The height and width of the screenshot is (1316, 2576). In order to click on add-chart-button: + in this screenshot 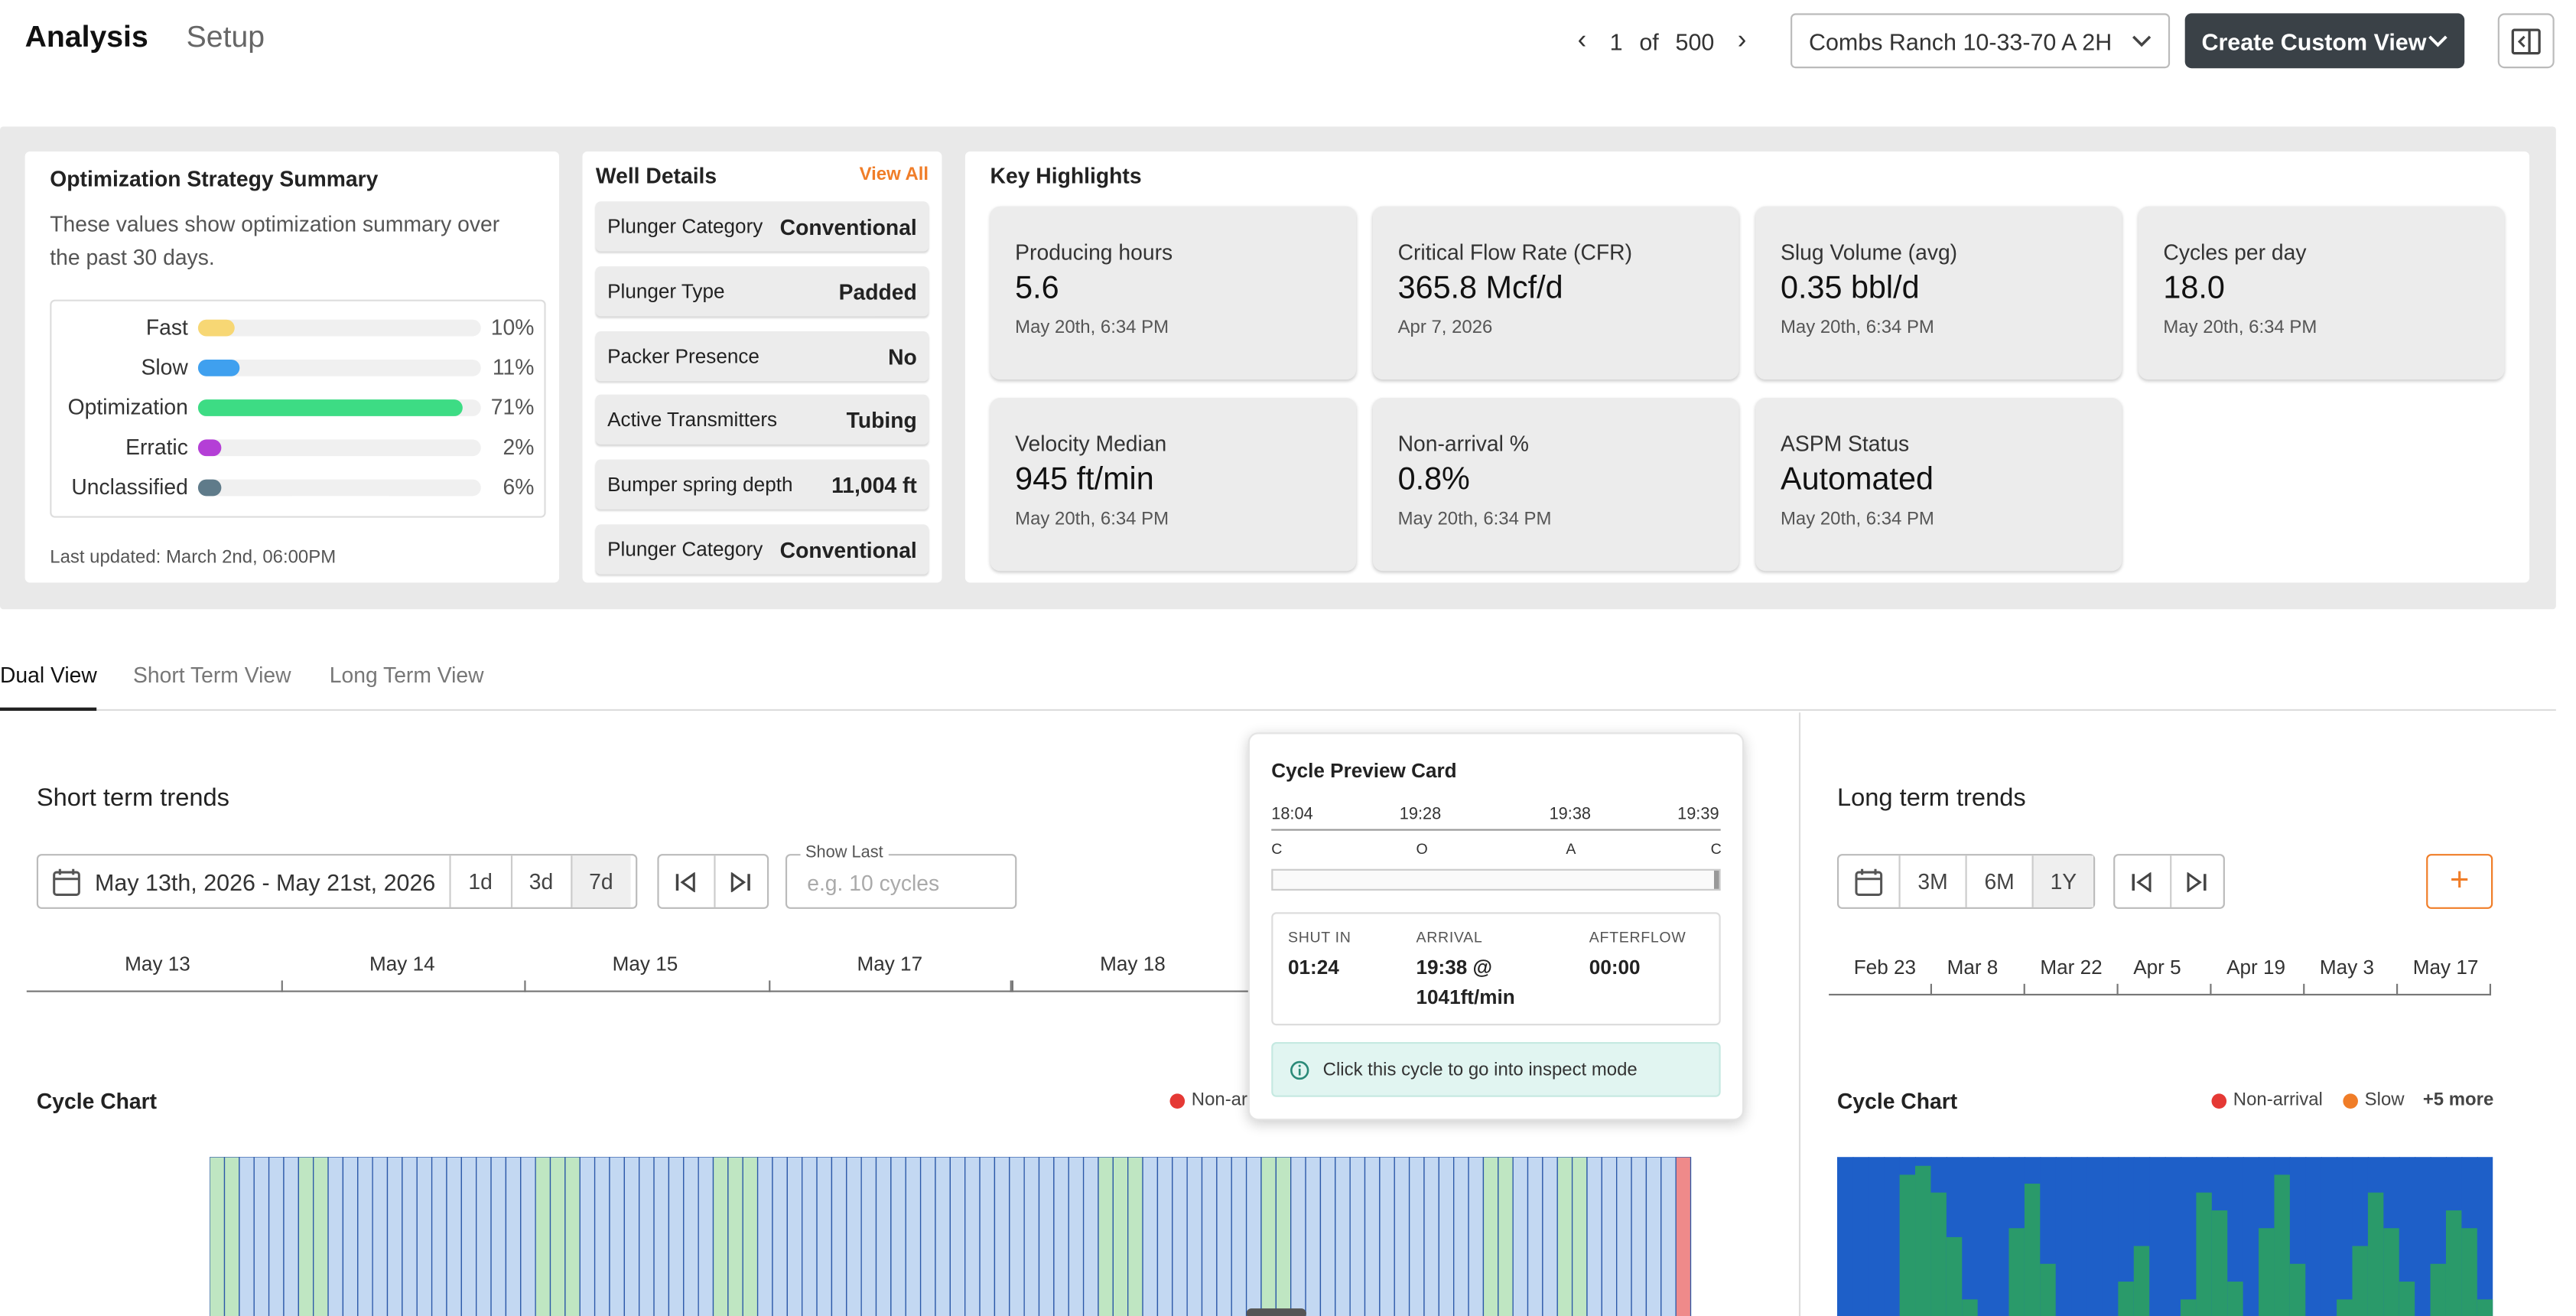, I will do `click(2459, 881)`.